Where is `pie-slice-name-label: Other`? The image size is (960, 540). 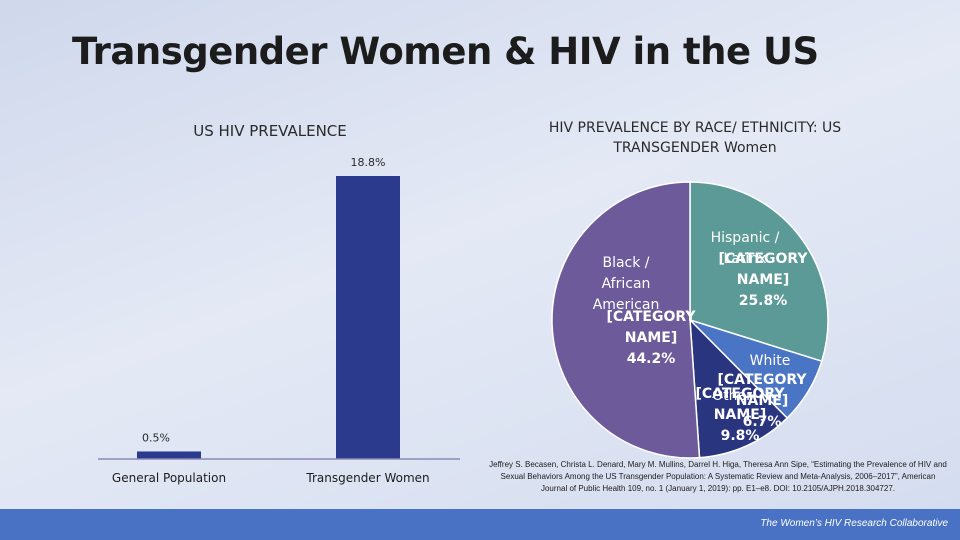 pie-slice-name-label: Other is located at coordinates (732, 396).